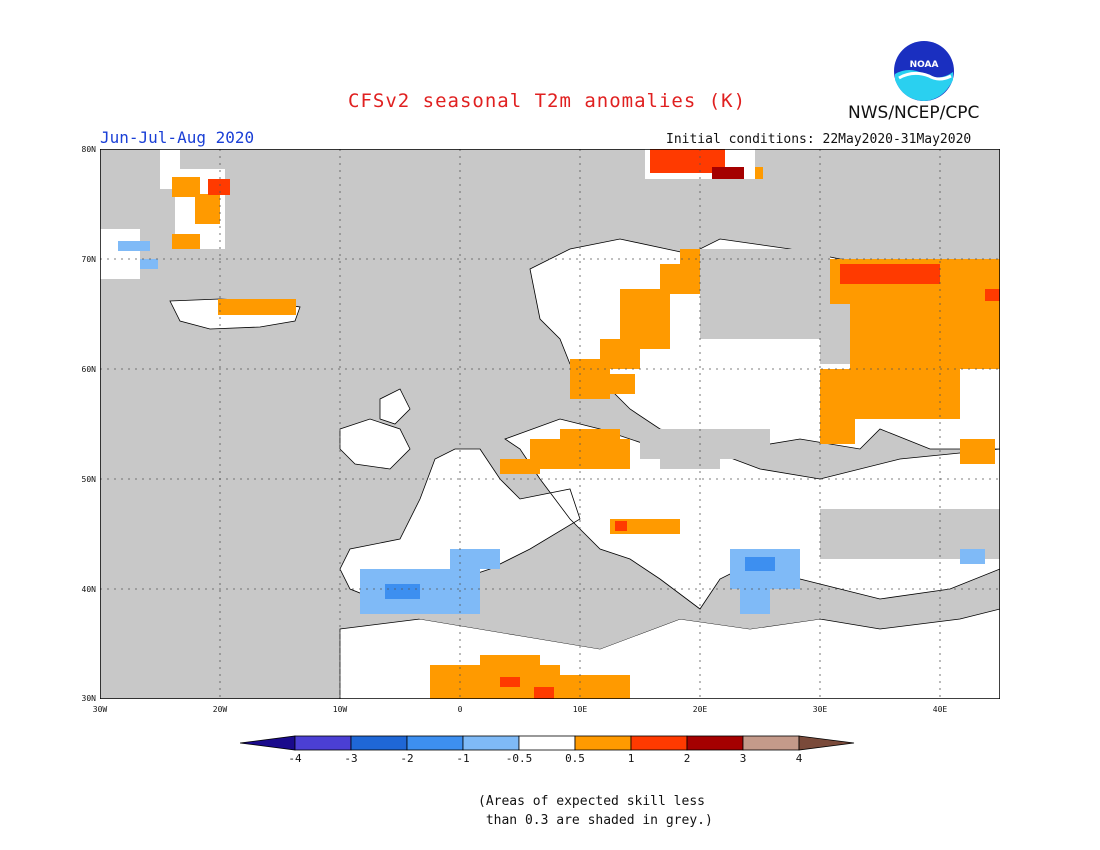 This screenshot has height=850, width=1100. I want to click on colorbar-tick-label: -1, so click(463, 758).